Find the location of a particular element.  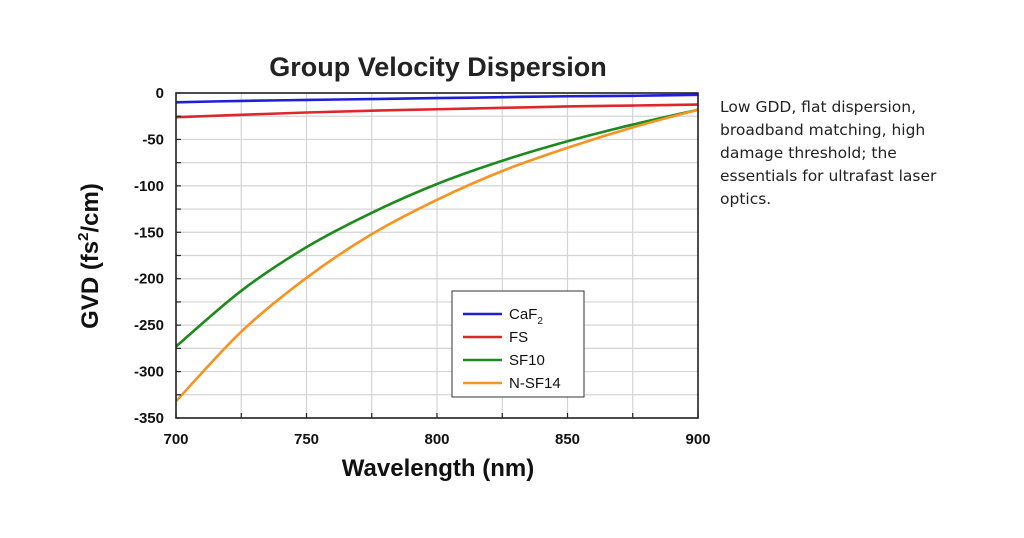

legend-label-text: FS is located at coordinates (518, 337).